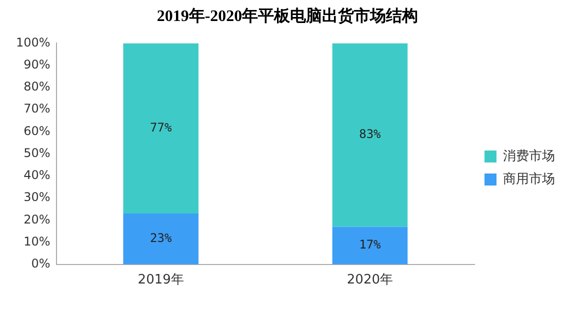  Describe the element at coordinates (529, 156) in the screenshot. I see `legend-label: 消费市场` at that location.